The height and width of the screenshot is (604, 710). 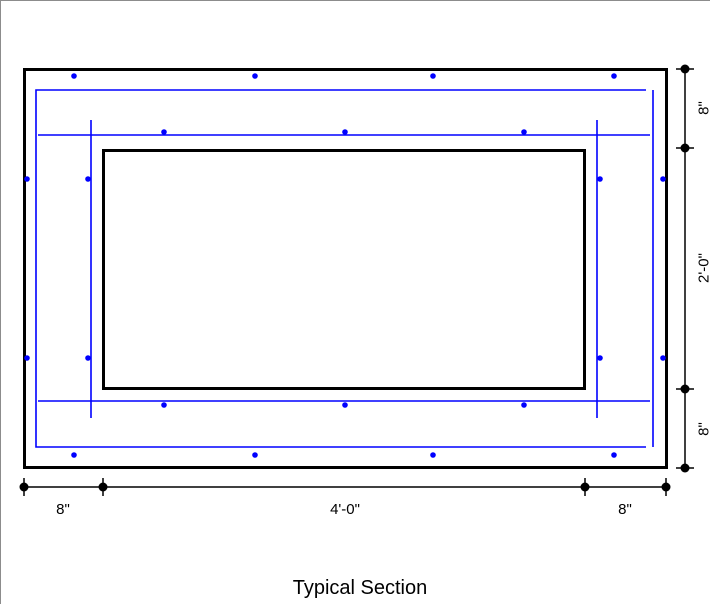 What do you see at coordinates (703, 108) in the screenshot?
I see `dim-label-top-slab: 8"` at bounding box center [703, 108].